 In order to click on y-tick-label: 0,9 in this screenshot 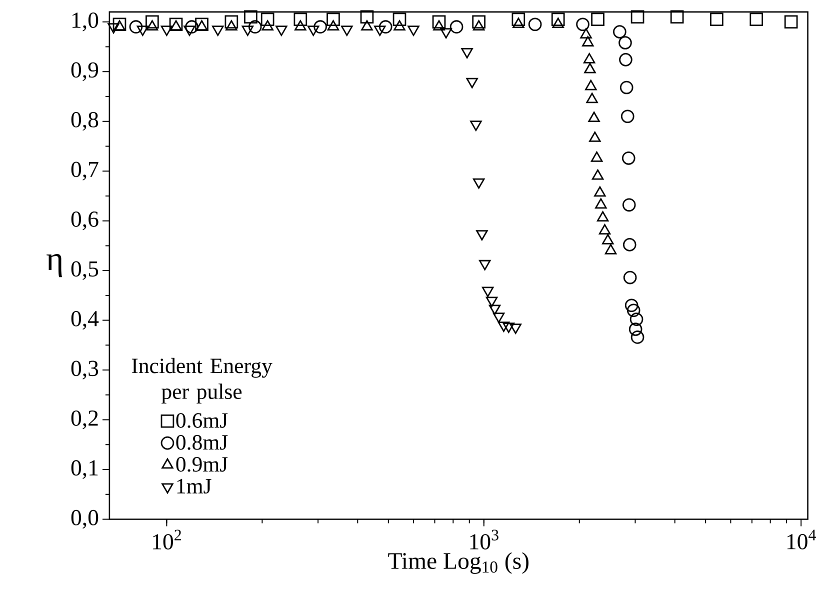, I will do `click(84, 72)`.